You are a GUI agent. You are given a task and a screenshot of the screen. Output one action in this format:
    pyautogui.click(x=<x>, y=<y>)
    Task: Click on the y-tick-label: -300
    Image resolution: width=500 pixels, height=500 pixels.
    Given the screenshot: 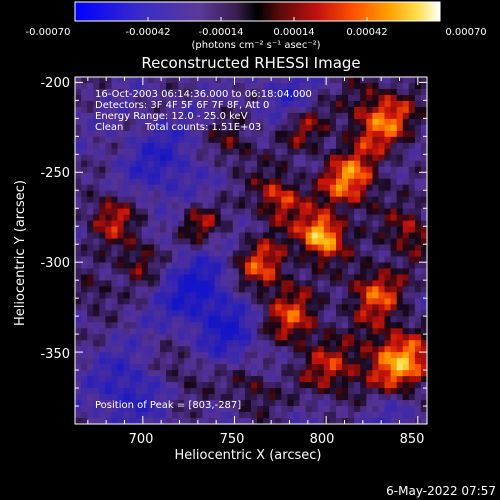 What is the action you would take?
    pyautogui.click(x=55, y=263)
    